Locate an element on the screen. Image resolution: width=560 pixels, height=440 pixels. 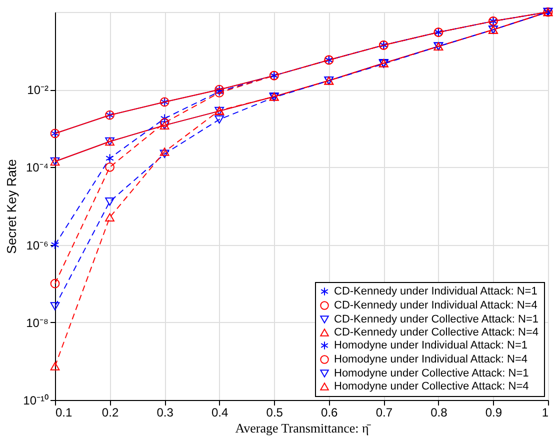
legend-label: CD-Kennedy under Collective Attack: N=4 is located at coordinates (436, 332).